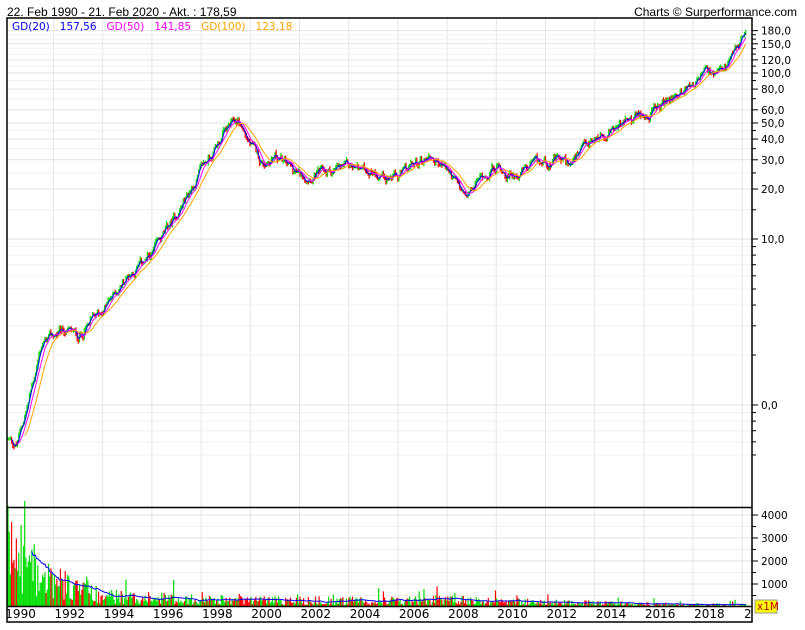 This screenshot has height=630, width=805. What do you see at coordinates (512, 614) in the screenshot?
I see `x-tick-label: 2010` at bounding box center [512, 614].